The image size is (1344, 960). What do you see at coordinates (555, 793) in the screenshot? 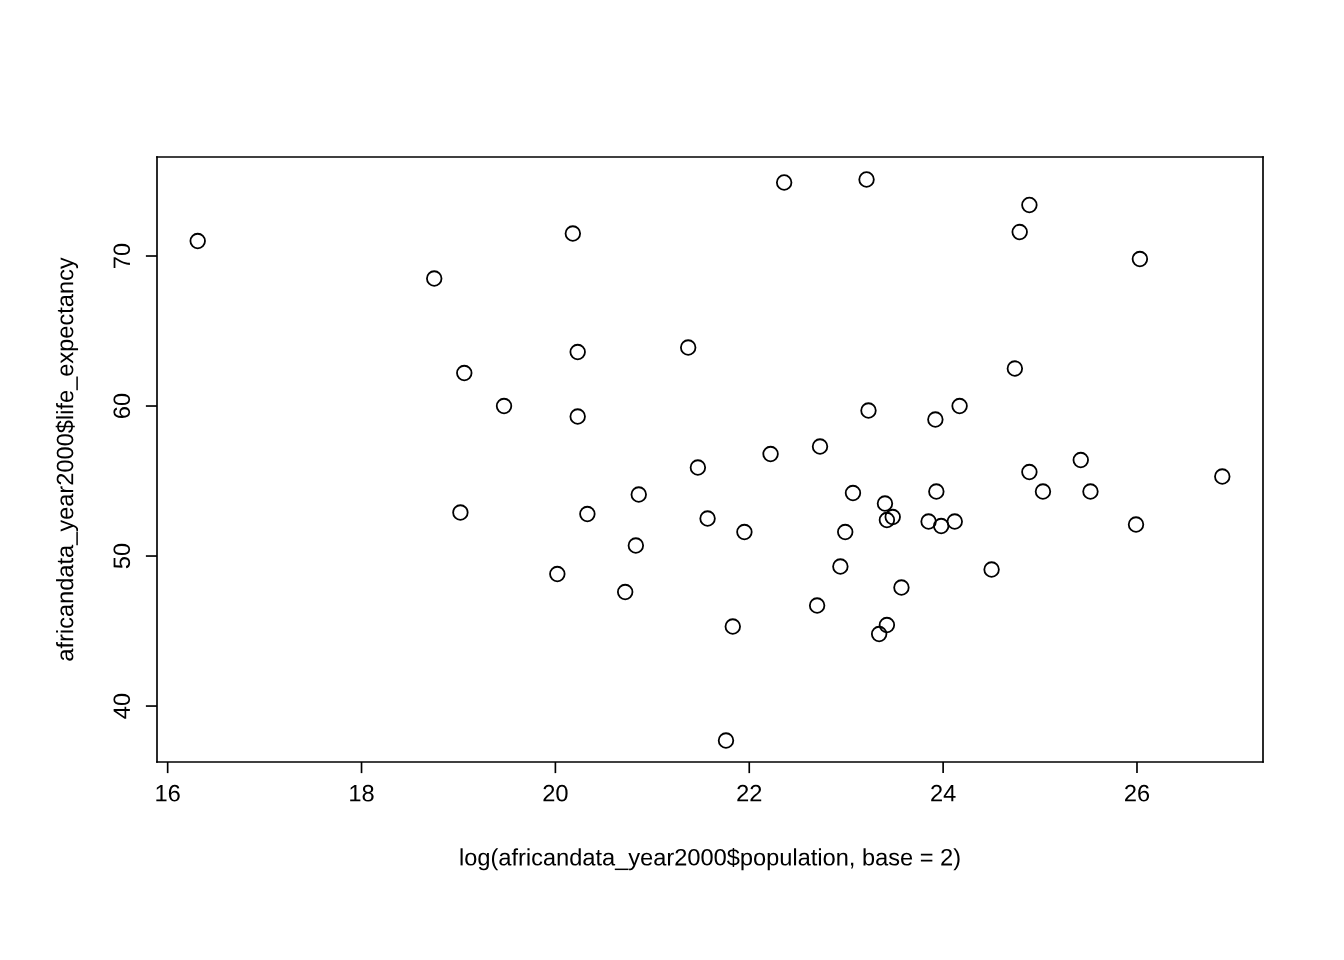
I see `x-tick-label: 20` at bounding box center [555, 793].